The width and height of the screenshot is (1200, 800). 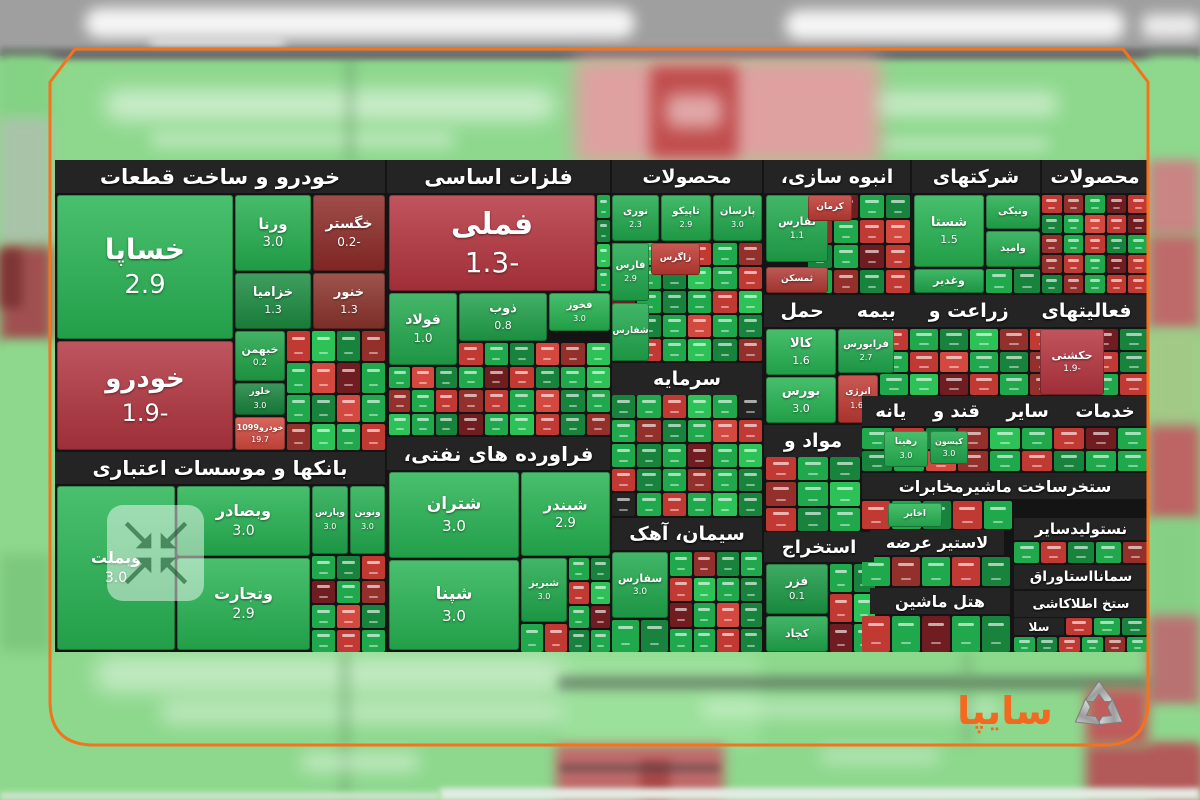 What do you see at coordinates (675, 259) in the screenshot?
I see `stock-tile: زاگرس` at bounding box center [675, 259].